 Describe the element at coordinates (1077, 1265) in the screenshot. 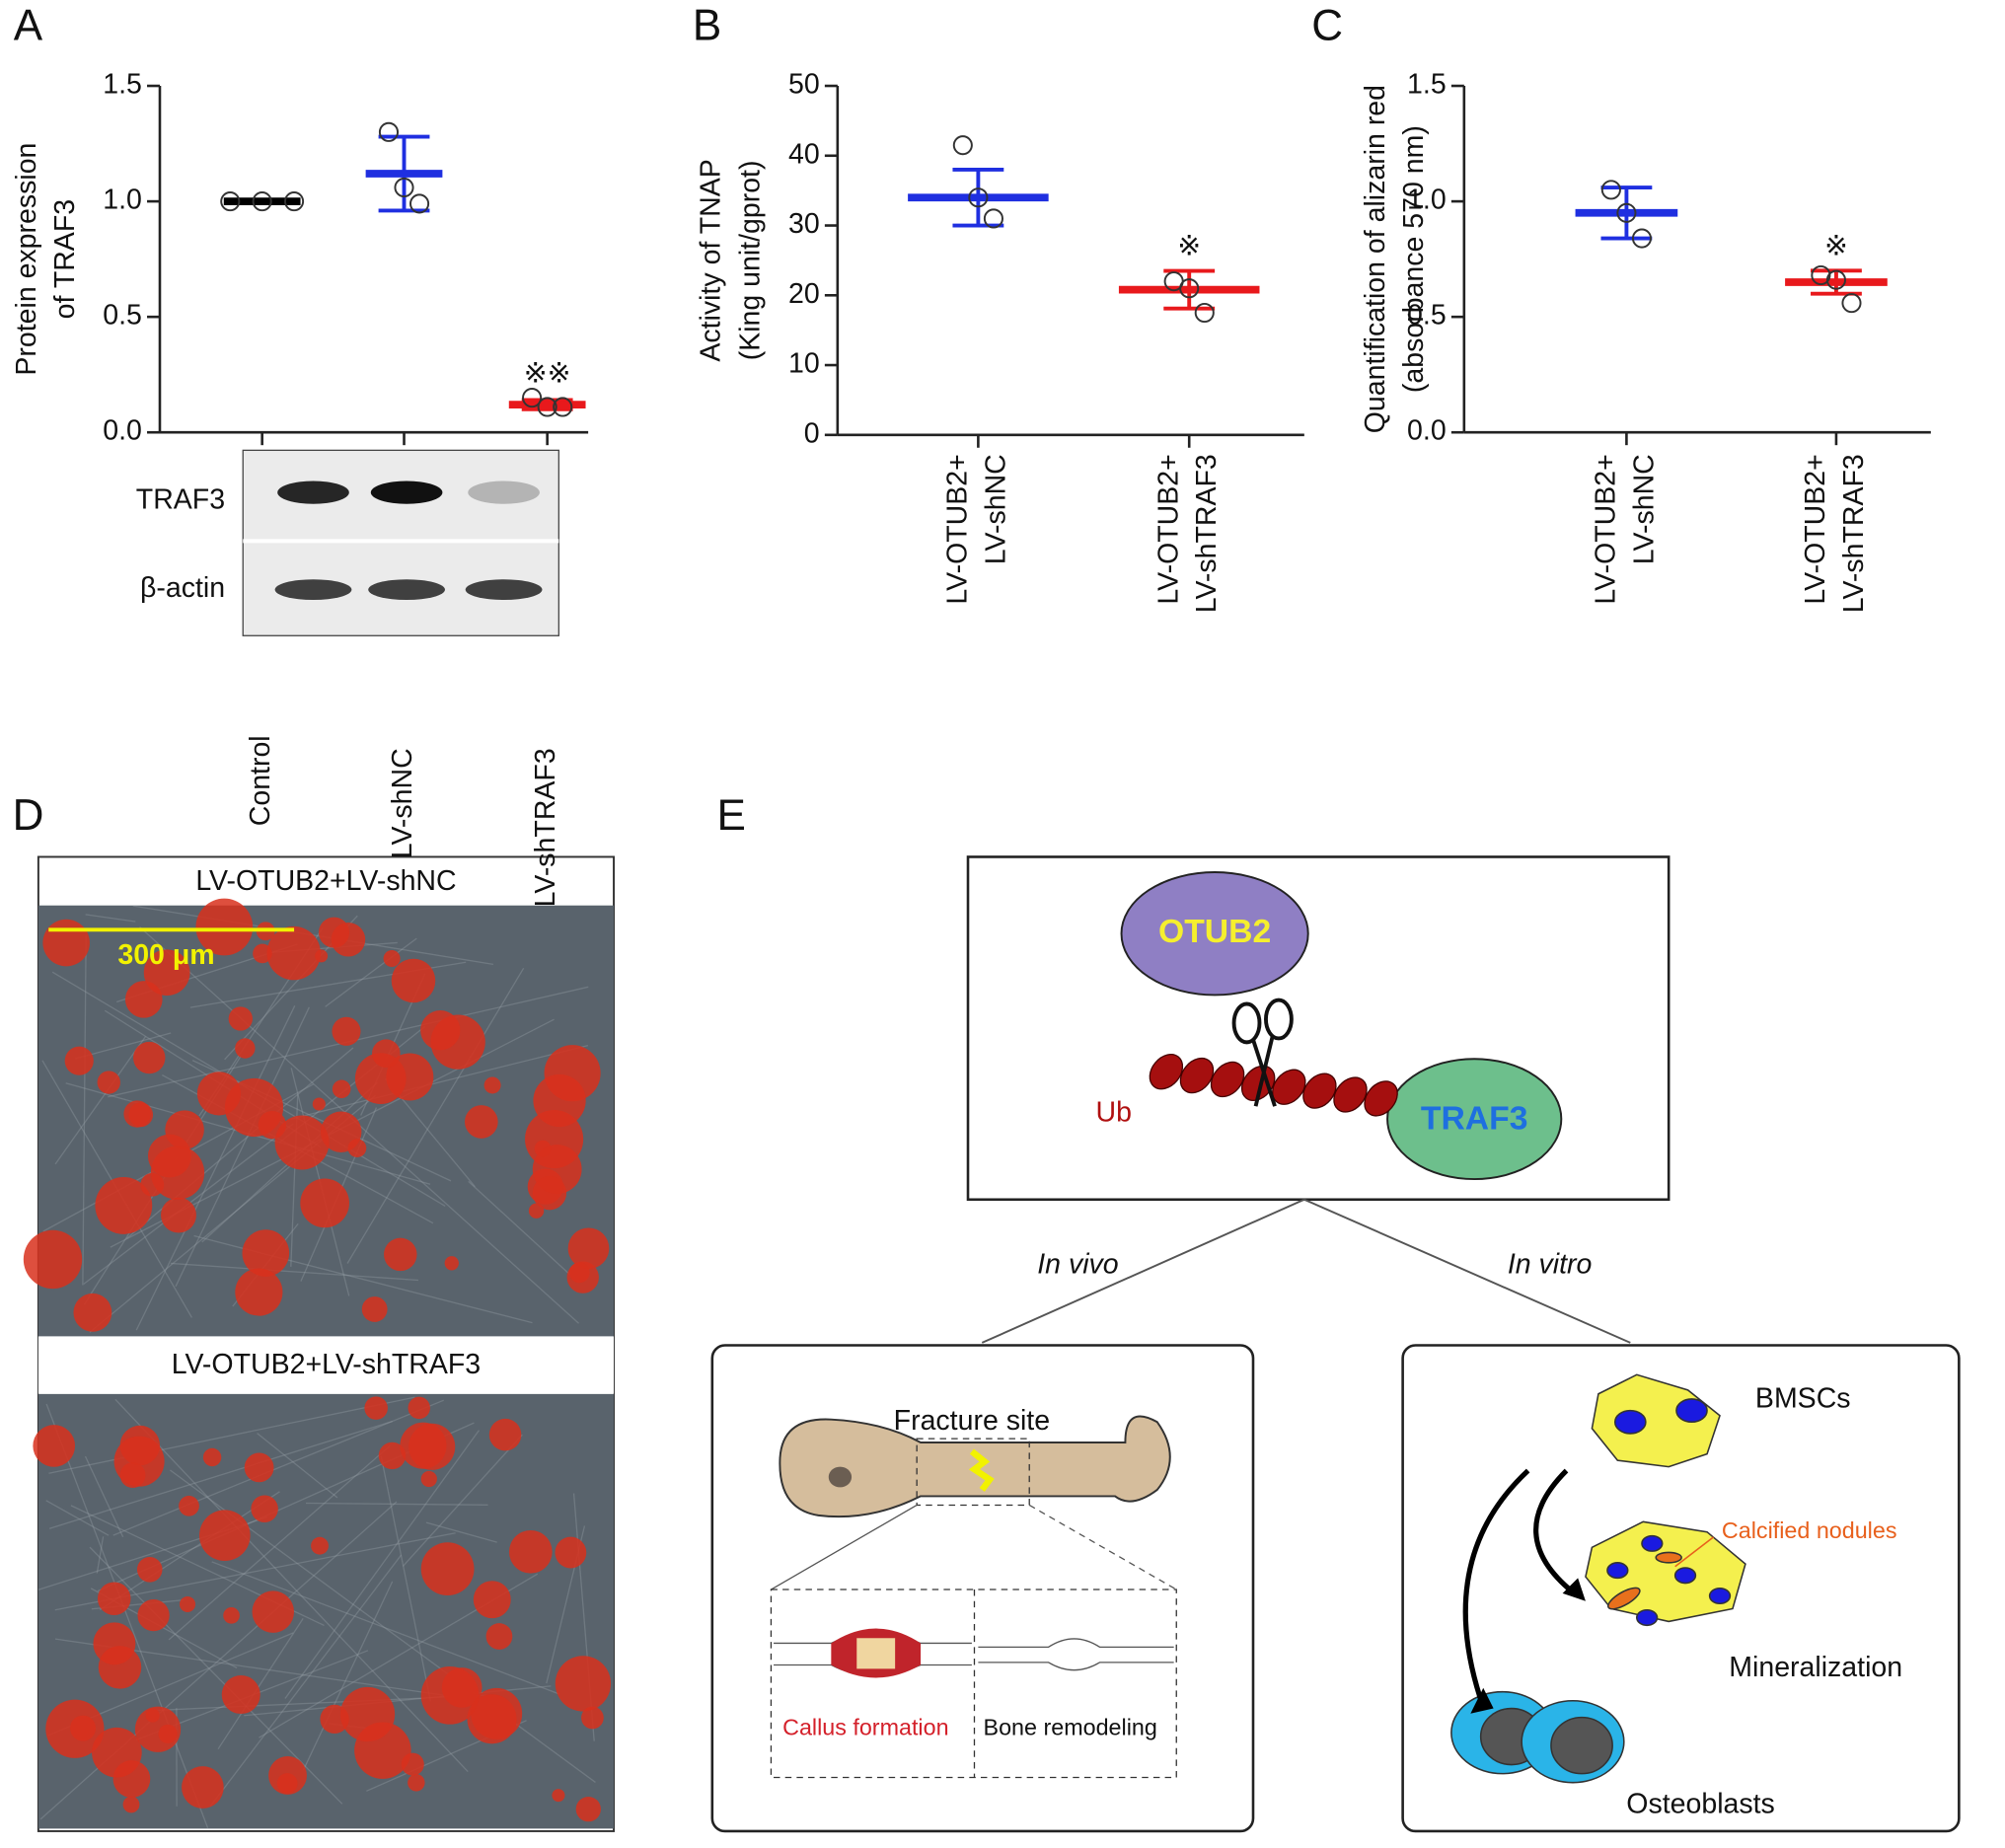

I see `branch-label: In vivo` at that location.